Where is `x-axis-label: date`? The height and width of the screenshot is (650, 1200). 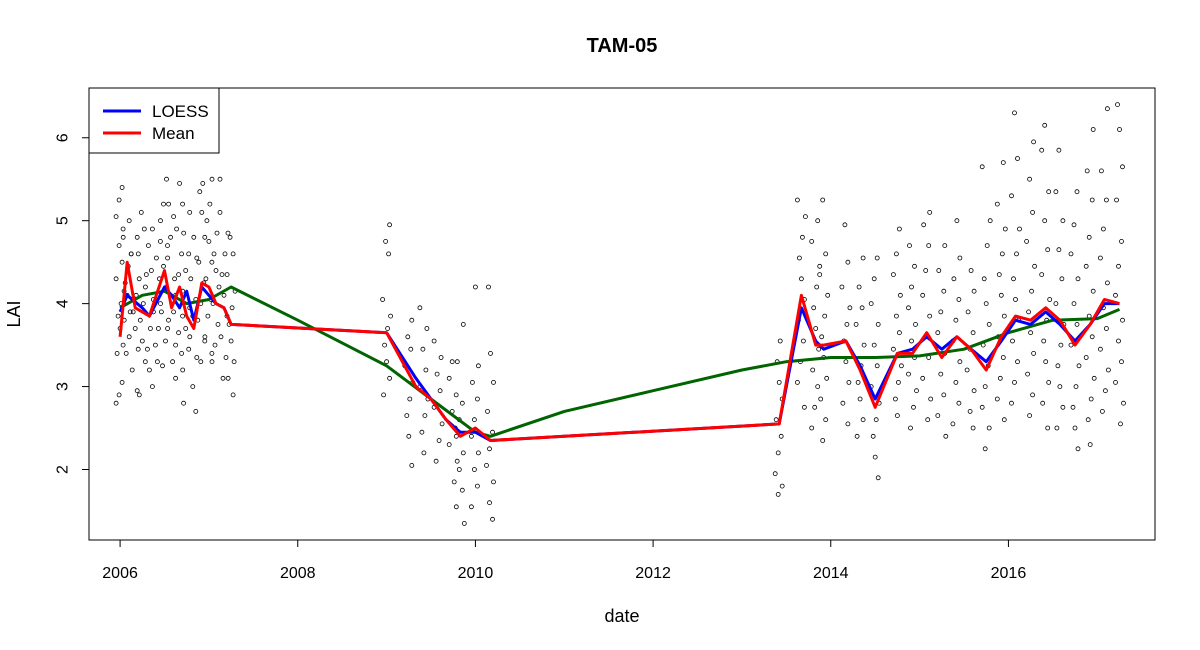 x-axis-label: date is located at coordinates (621, 616).